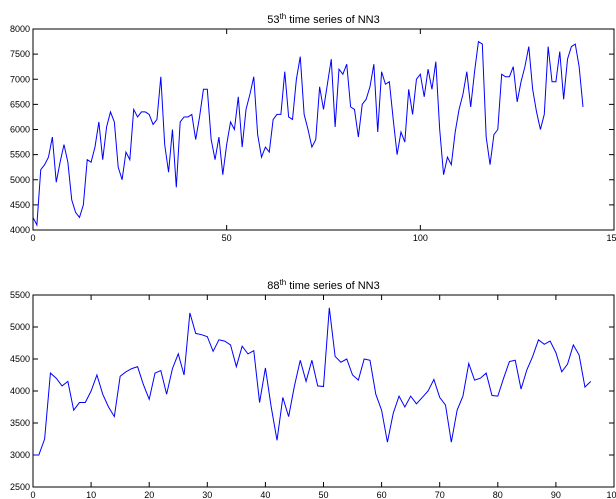 The image size is (616, 499). What do you see at coordinates (440, 494) in the screenshot?
I see `x-tick-label: 70` at bounding box center [440, 494].